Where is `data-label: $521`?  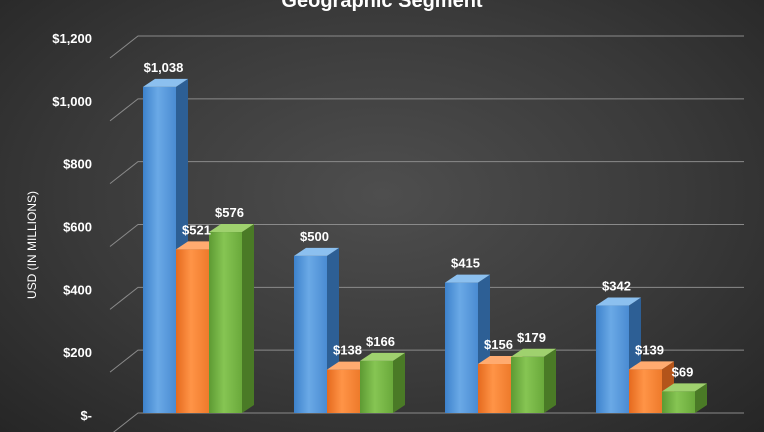 data-label: $521 is located at coordinates (196, 229).